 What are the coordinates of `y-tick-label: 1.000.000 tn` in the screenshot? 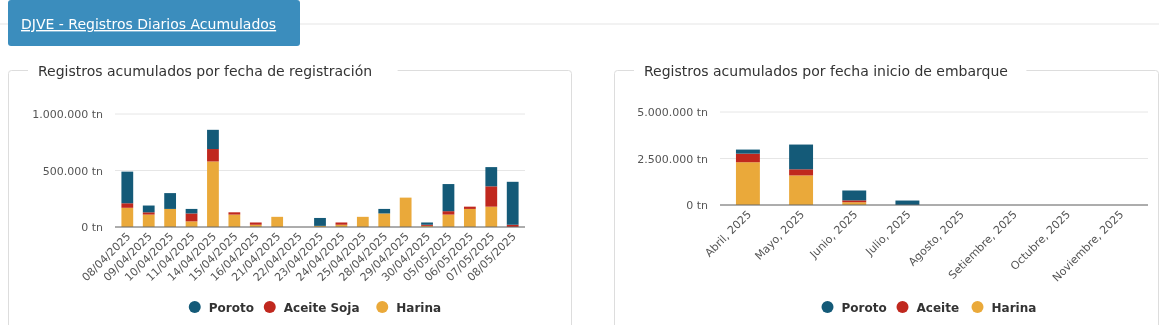 It's located at (68, 114).